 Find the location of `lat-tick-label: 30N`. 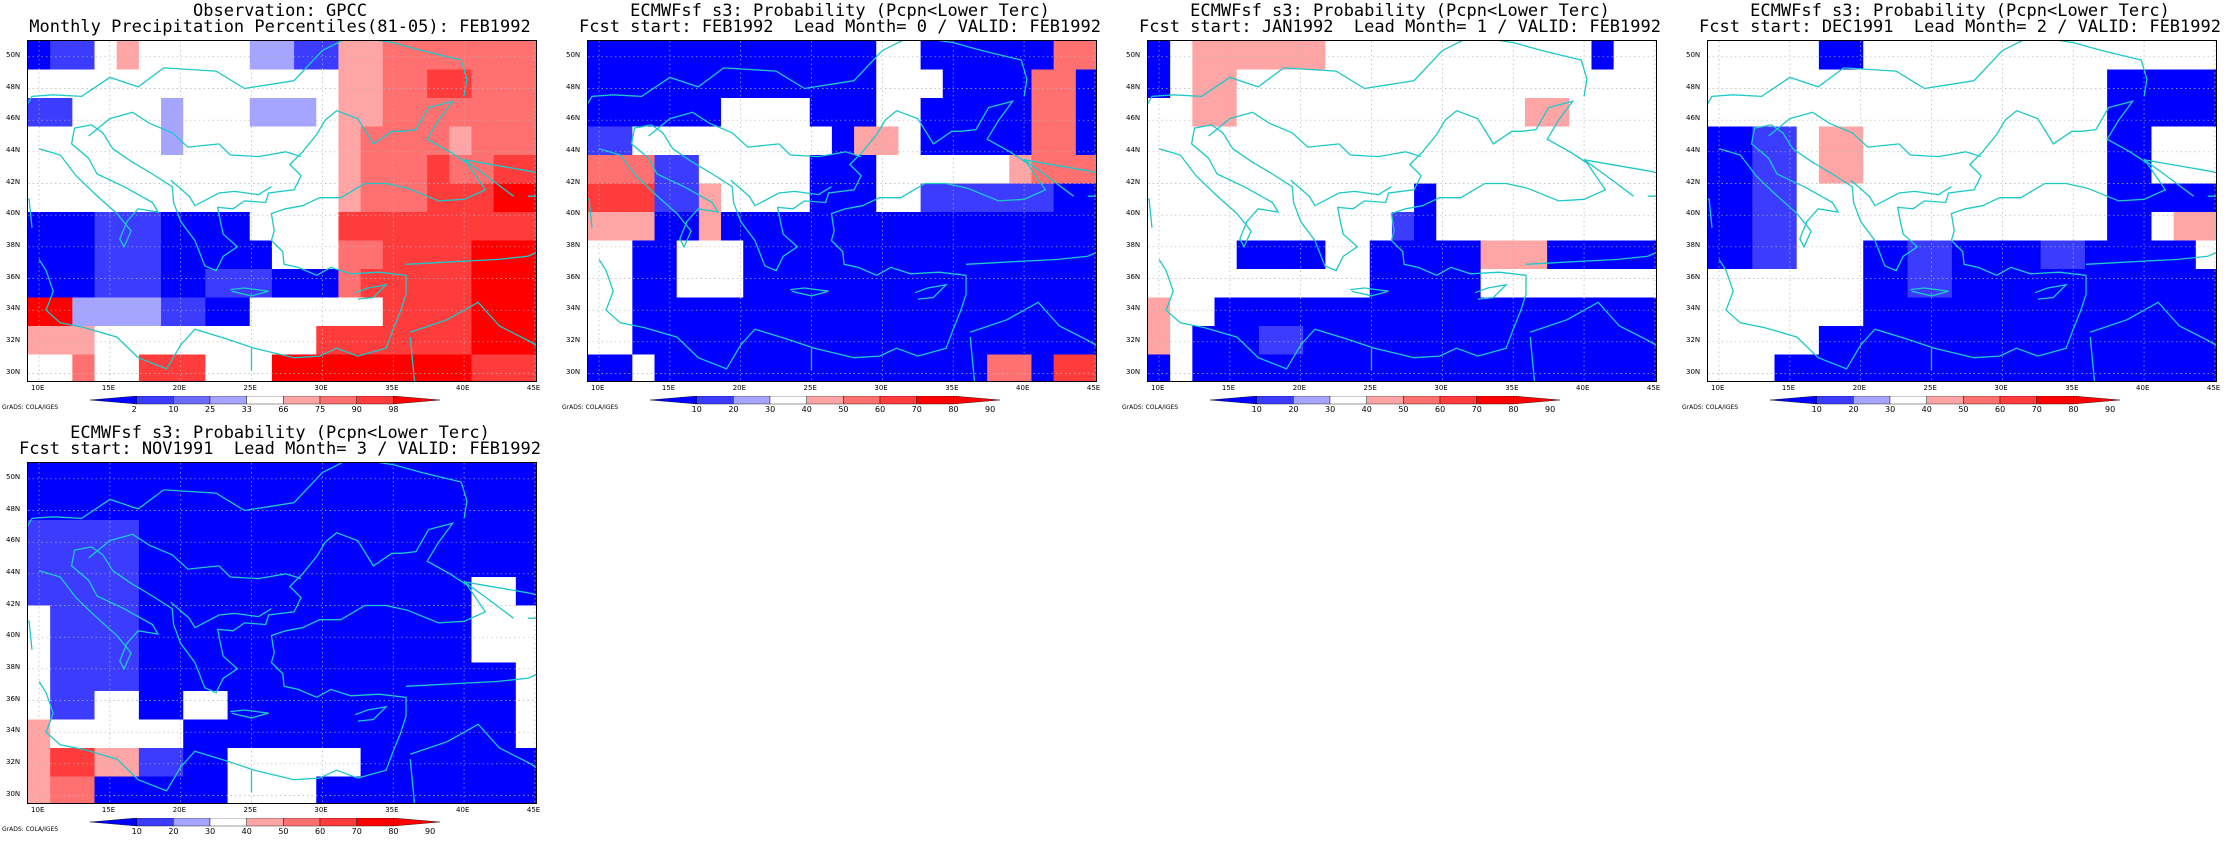

lat-tick-label: 30N is located at coordinates (13, 371).